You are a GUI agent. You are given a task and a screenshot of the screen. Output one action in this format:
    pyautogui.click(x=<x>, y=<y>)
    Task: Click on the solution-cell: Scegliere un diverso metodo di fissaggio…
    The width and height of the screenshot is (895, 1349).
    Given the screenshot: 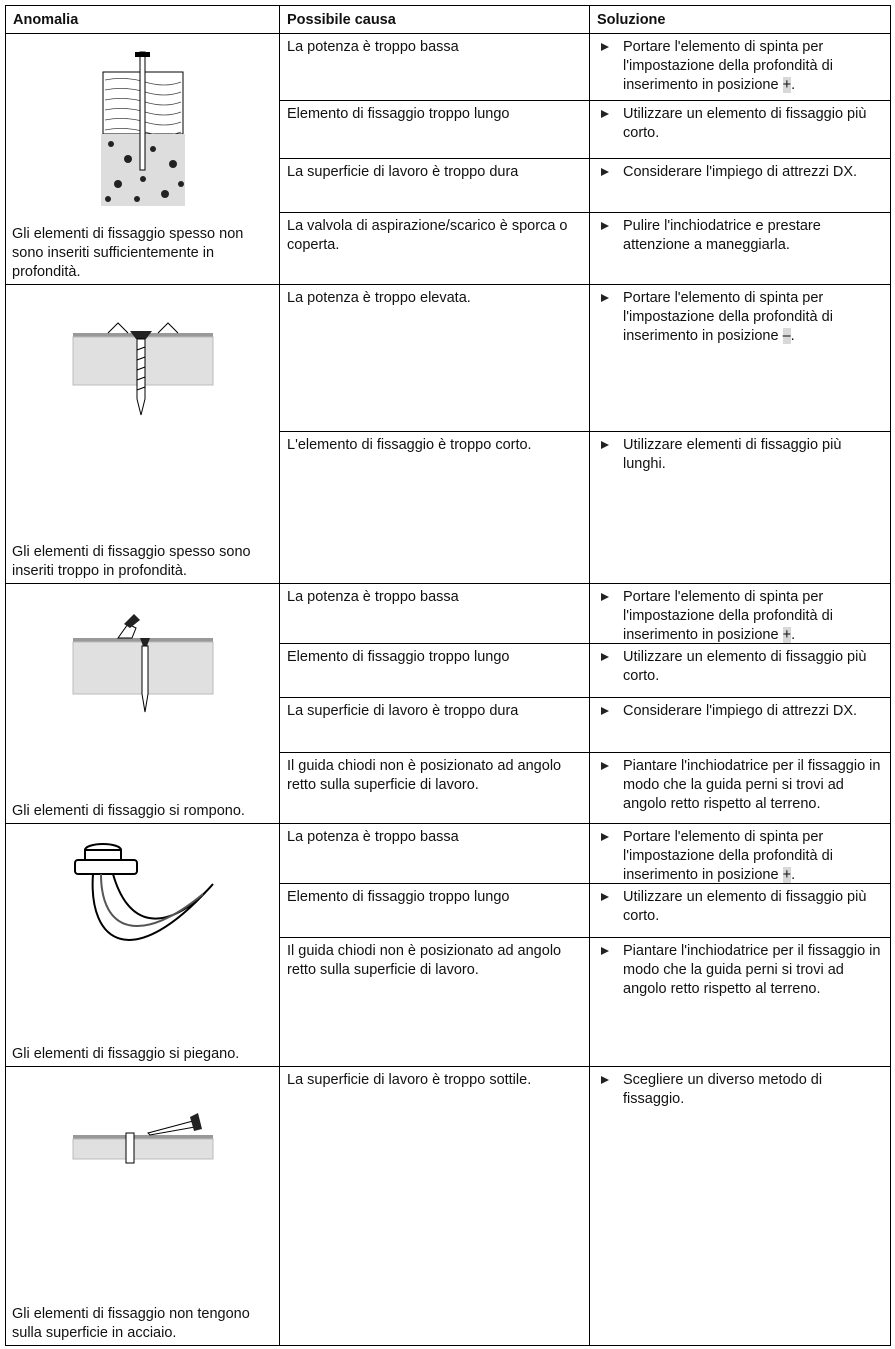 What is the action you would take?
    pyautogui.click(x=740, y=1206)
    